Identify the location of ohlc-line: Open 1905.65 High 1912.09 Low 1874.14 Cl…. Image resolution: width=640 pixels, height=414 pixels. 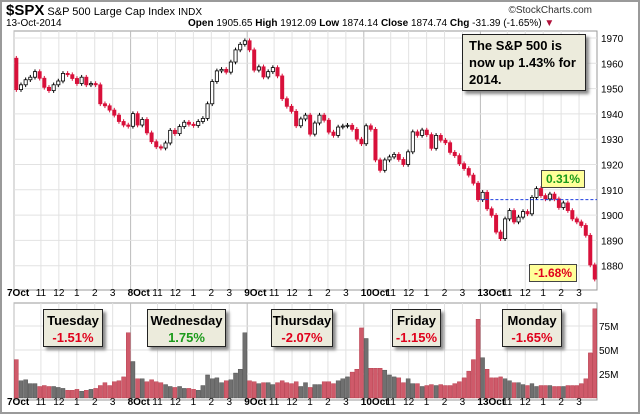
(371, 23).